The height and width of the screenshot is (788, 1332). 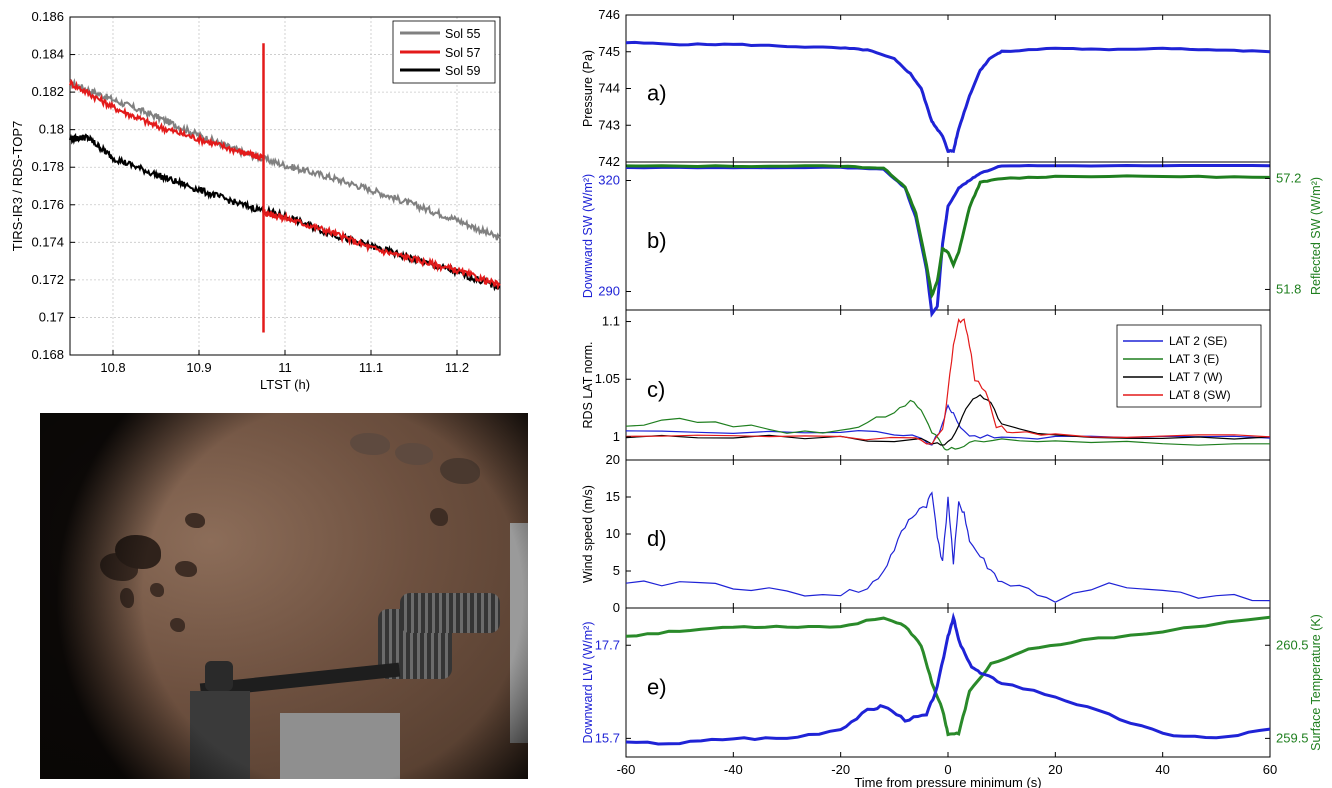 What do you see at coordinates (1316, 236) in the screenshot?
I see `panel-b-ylabel-right: Reflected SW (W/m²)` at bounding box center [1316, 236].